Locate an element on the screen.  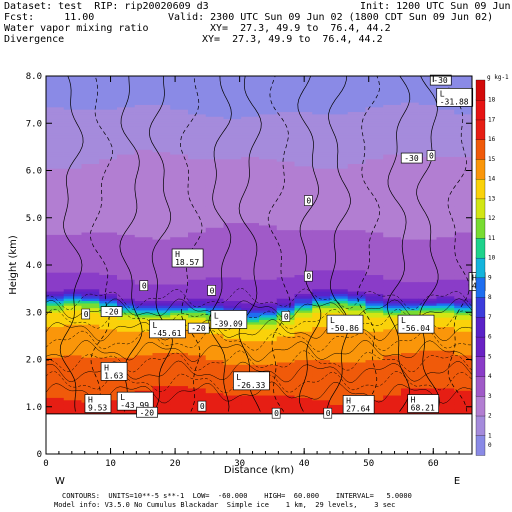
extremum-value: -26.33 is located at coordinates (250, 385).